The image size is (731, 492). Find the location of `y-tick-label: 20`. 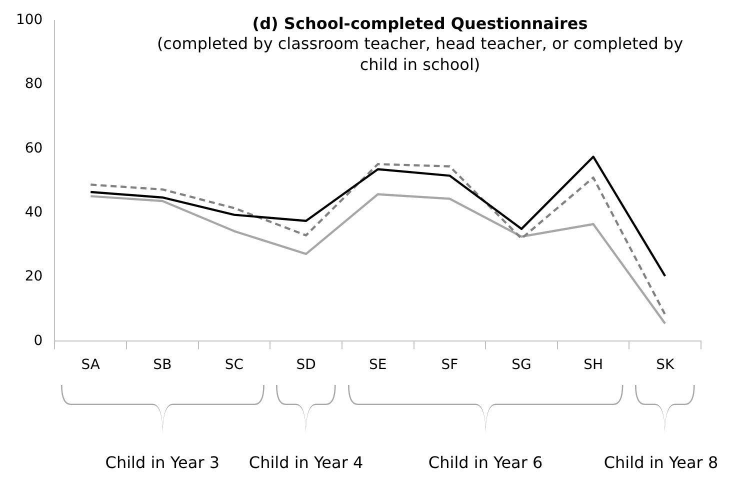

y-tick-label: 20 is located at coordinates (33, 276).